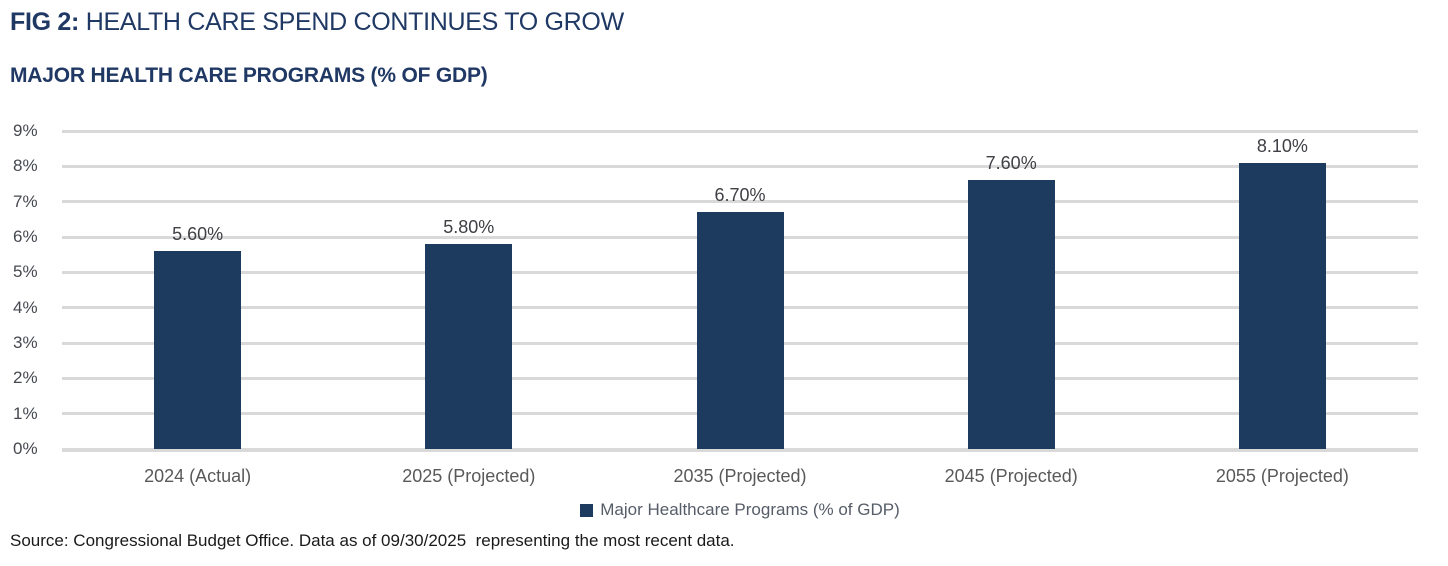 The image size is (1448, 566). What do you see at coordinates (25, 272) in the screenshot?
I see `y-tick-label: 5%` at bounding box center [25, 272].